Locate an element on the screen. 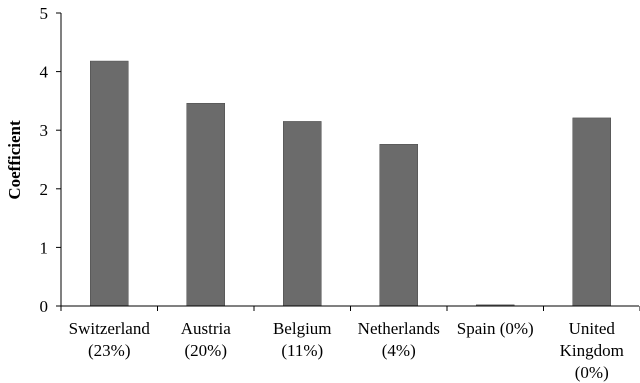 The width and height of the screenshot is (640, 383). x-category-label-line: Belgium is located at coordinates (302, 328).